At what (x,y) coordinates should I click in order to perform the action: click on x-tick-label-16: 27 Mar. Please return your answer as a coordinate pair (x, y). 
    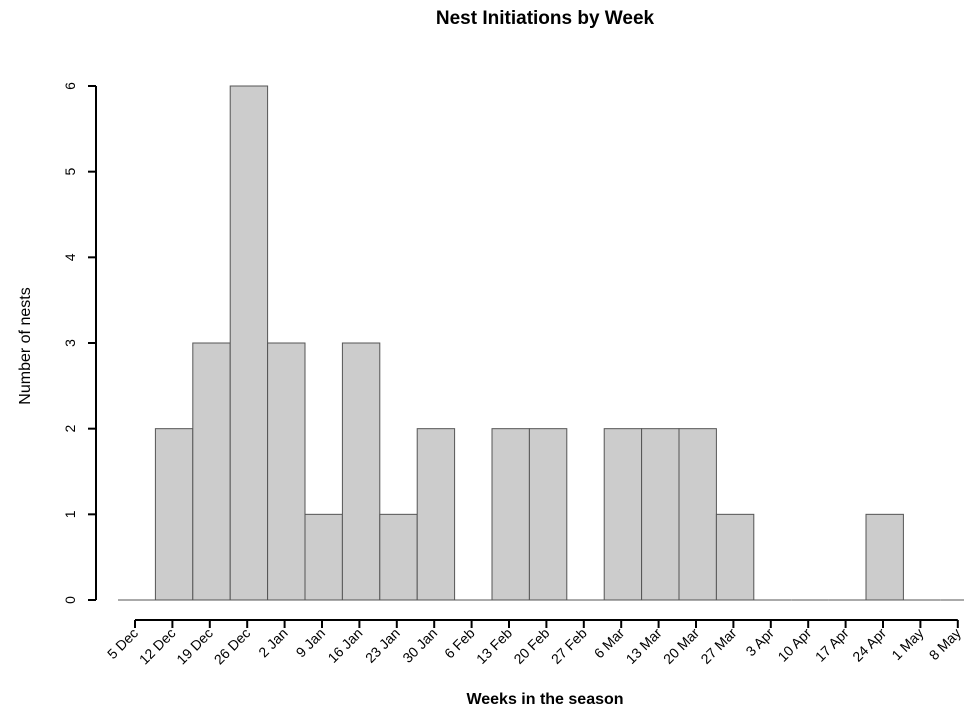
    Looking at the image, I should click on (718, 646).